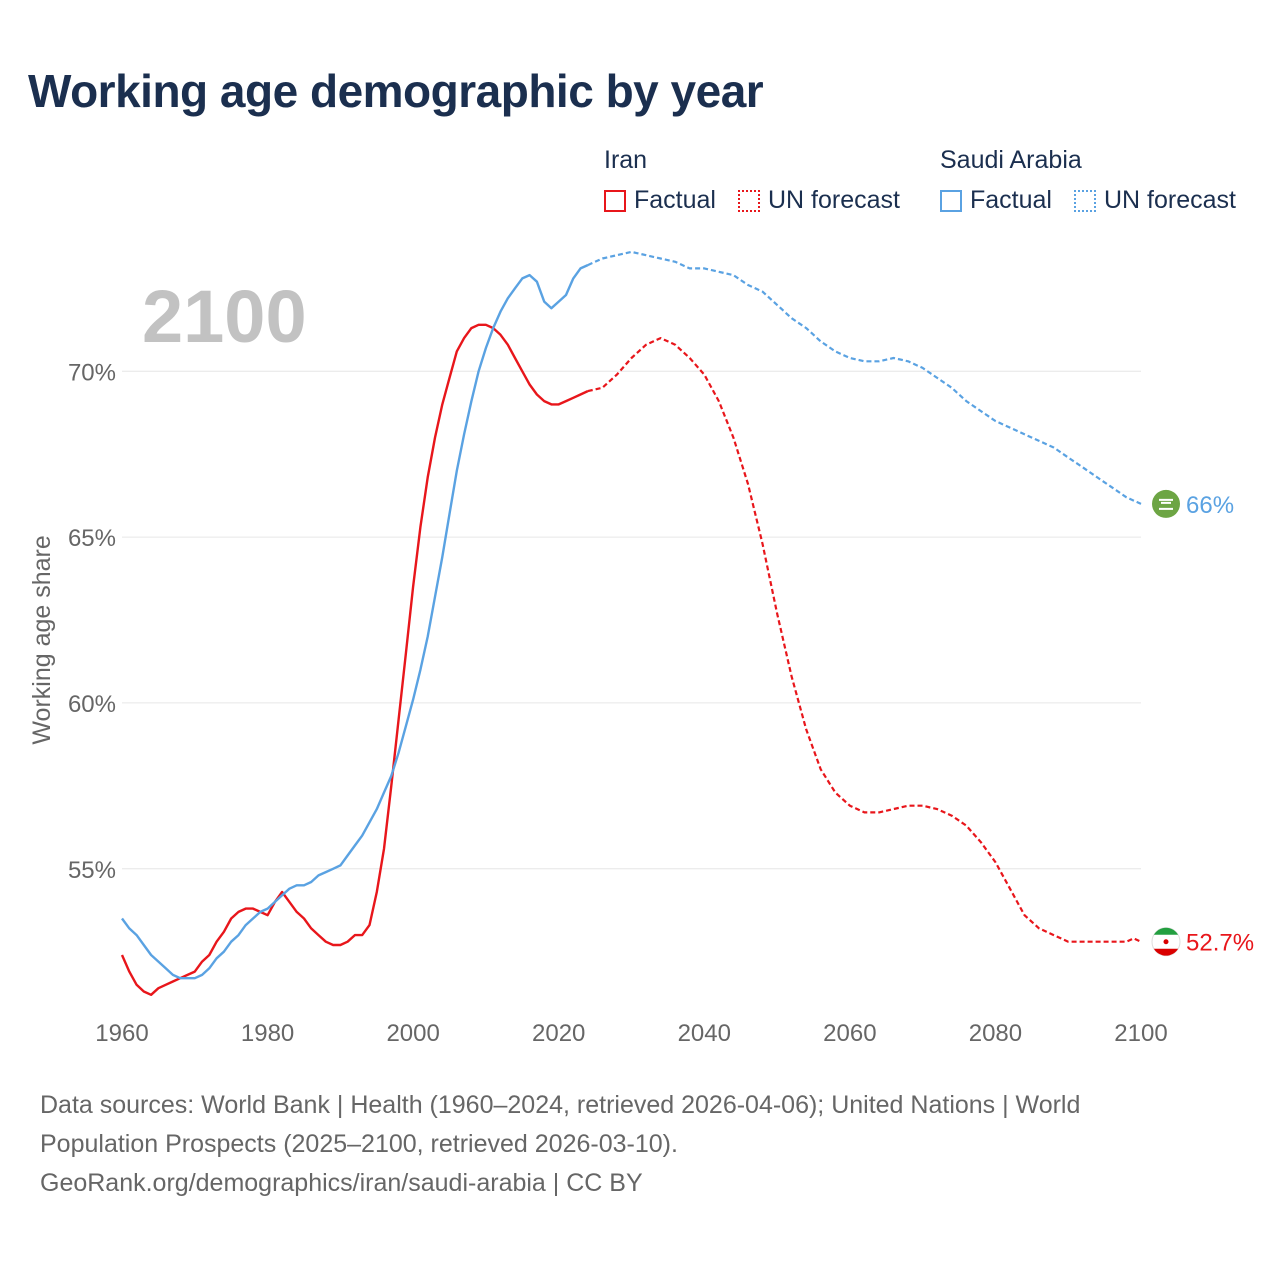 This screenshot has width=1280, height=1280. I want to click on x-tick-label: 2020, so click(558, 1033).